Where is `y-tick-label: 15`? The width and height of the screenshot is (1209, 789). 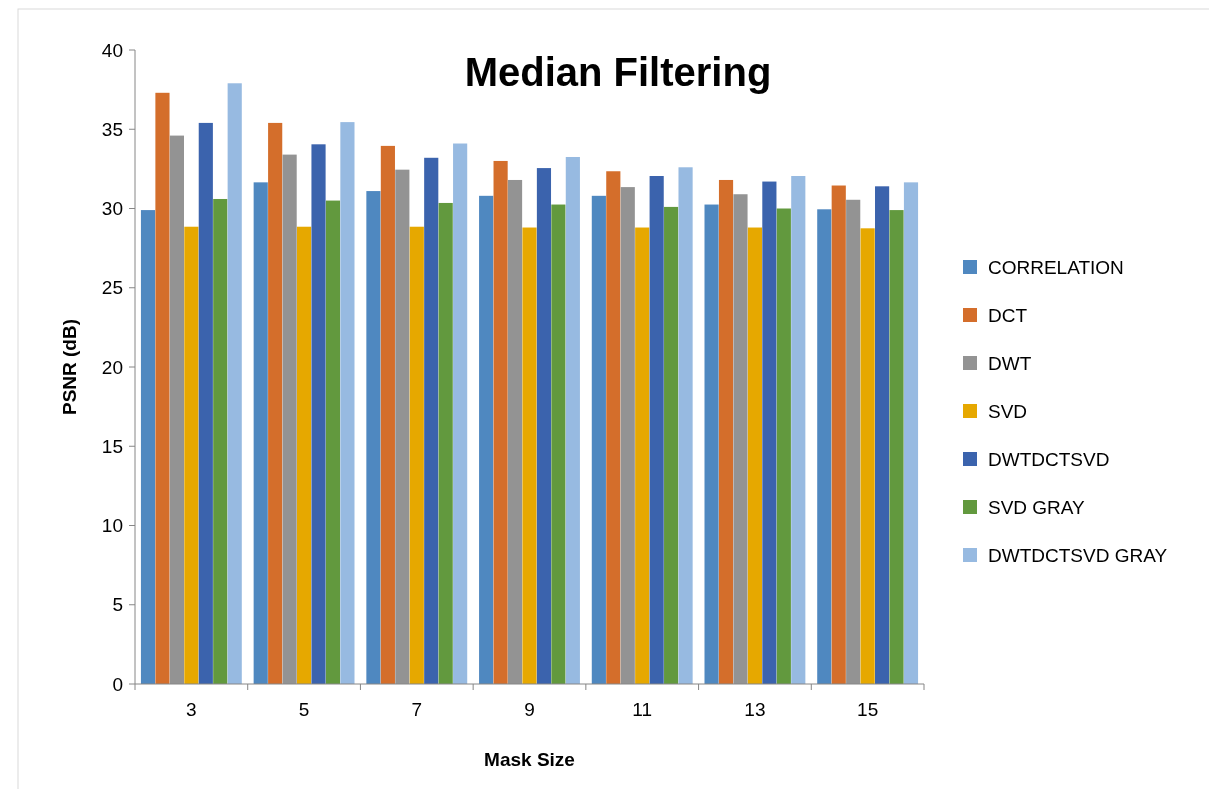 y-tick-label: 15 is located at coordinates (112, 446).